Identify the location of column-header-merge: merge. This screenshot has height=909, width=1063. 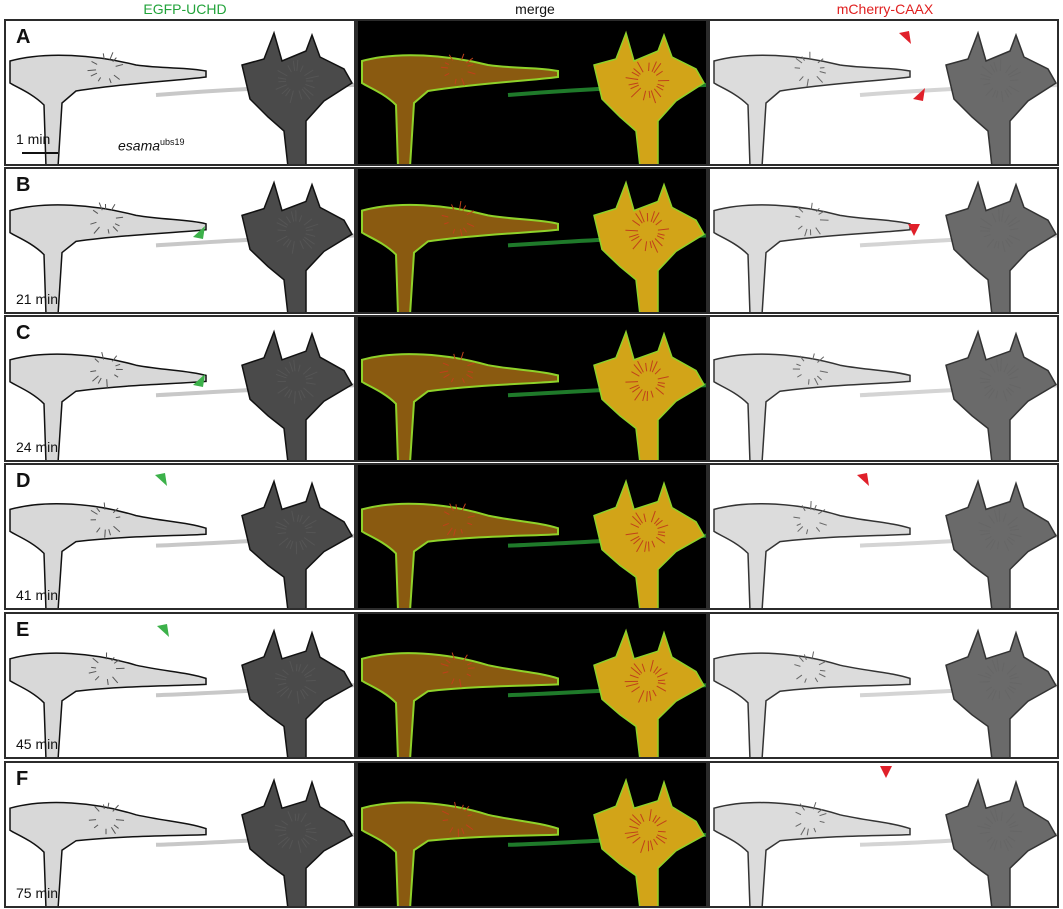
(535, 9).